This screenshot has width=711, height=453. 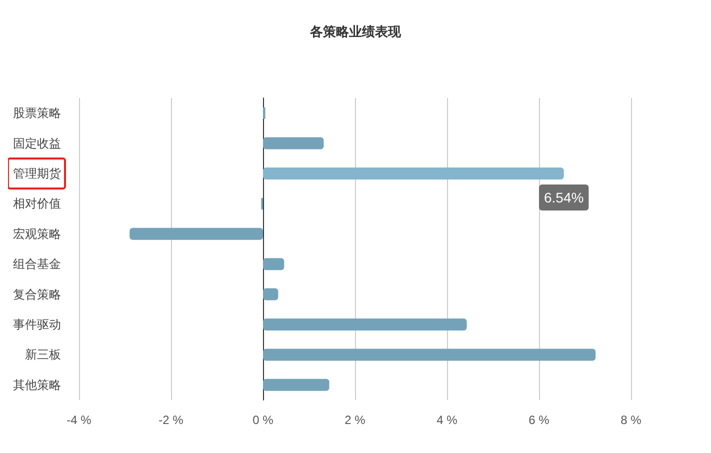 I want to click on x-tick-label: 4 %, so click(x=447, y=420).